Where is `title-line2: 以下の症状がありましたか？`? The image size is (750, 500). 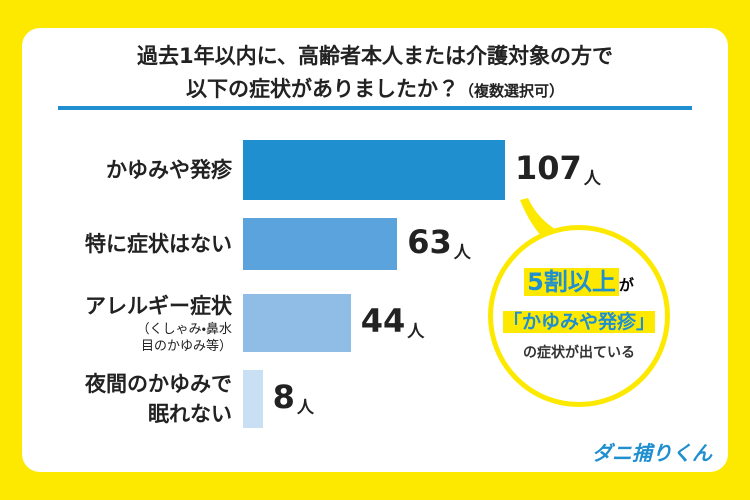 title-line2: 以下の症状がありましたか？ is located at coordinates (322, 89).